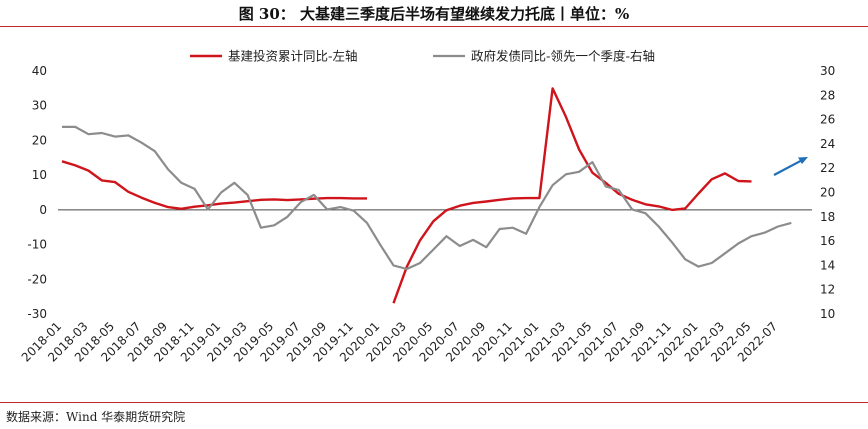  What do you see at coordinates (803, 160) in the screenshot?
I see `trend-arrow-head` at bounding box center [803, 160].